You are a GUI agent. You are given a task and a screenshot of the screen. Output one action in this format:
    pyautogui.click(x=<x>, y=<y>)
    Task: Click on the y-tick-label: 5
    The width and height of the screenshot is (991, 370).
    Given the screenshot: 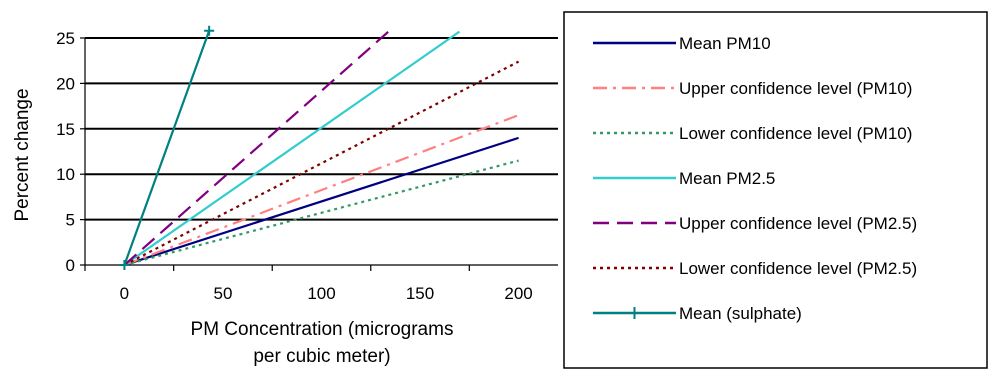 What is the action you would take?
    pyautogui.click(x=70, y=220)
    